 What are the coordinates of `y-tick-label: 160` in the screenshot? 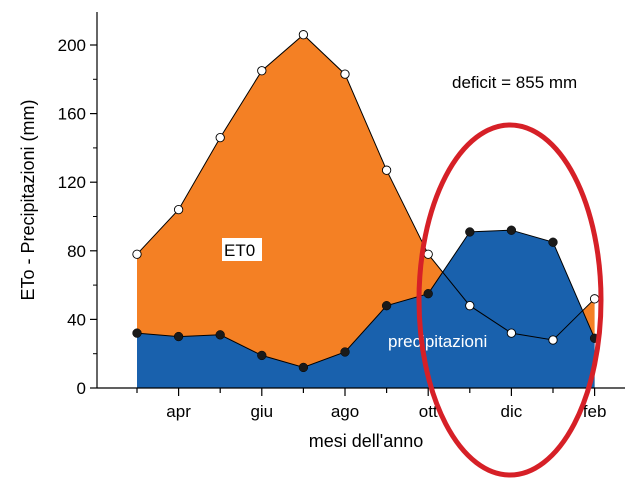 It's located at (72, 114).